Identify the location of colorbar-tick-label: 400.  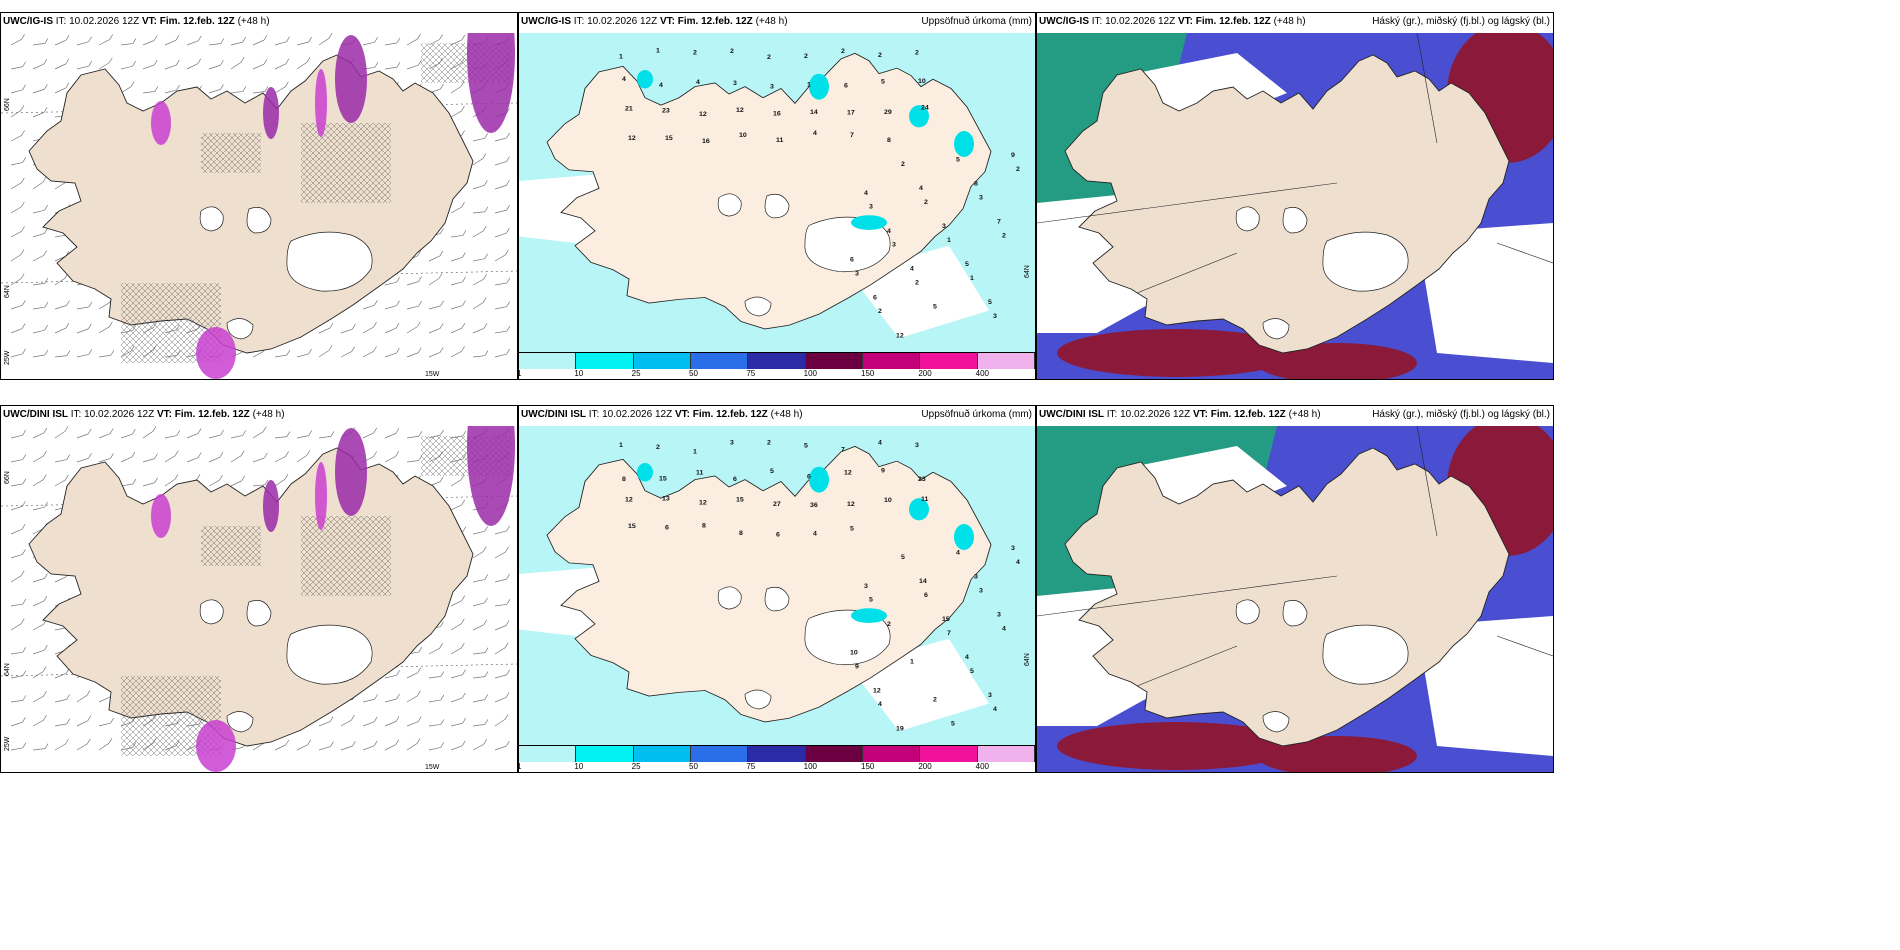
(982, 373).